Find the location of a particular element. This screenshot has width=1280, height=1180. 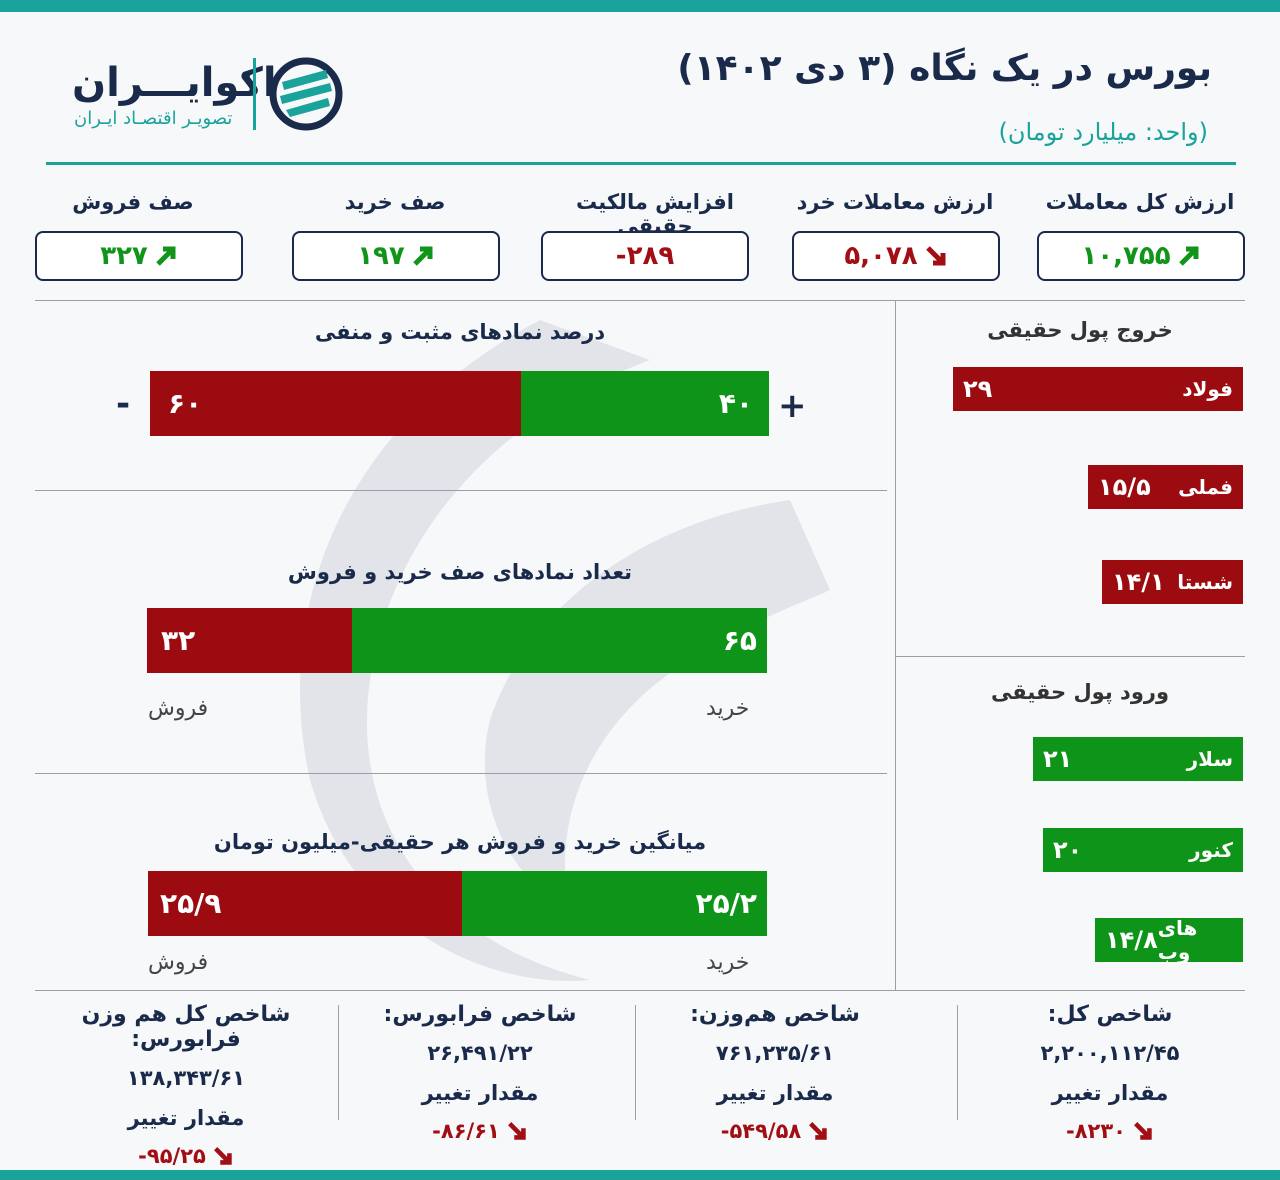

index-value: ۱۳۸,۳۴۳/۶۱ is located at coordinates (186, 1078).